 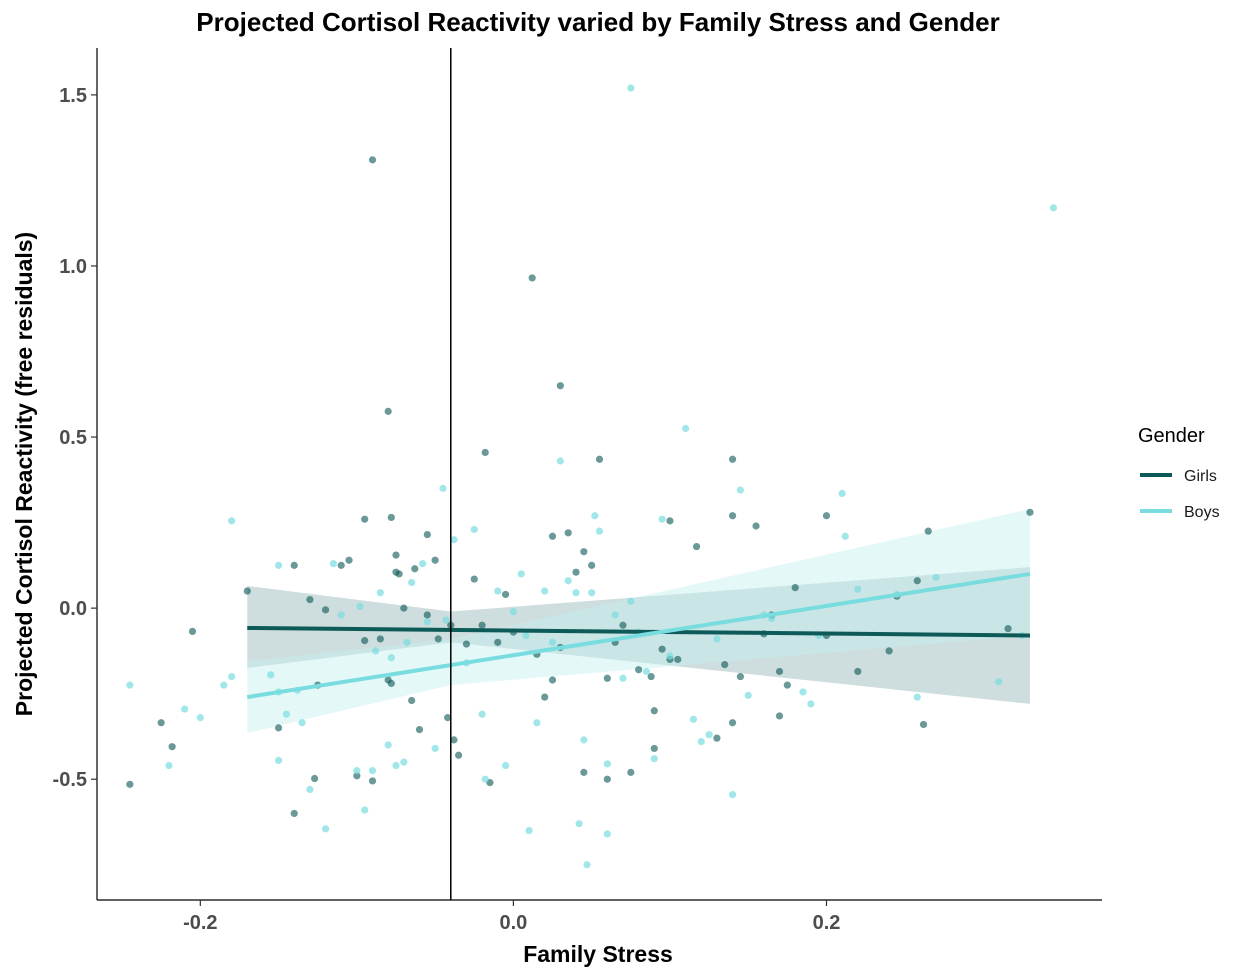 I want to click on x-tick-label: 0.2, so click(x=827, y=923).